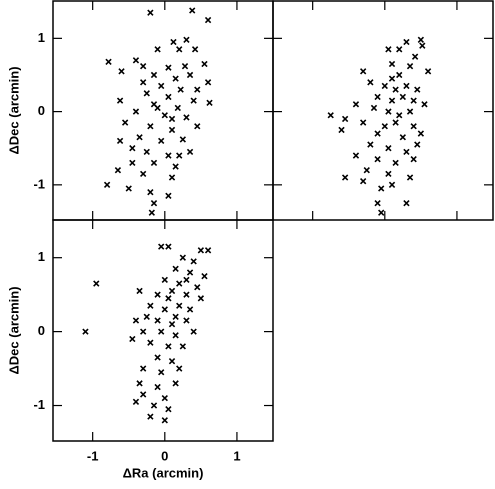 The height and width of the screenshot is (489, 495). I want to click on y-tick-label: -1, so click(39, 404).